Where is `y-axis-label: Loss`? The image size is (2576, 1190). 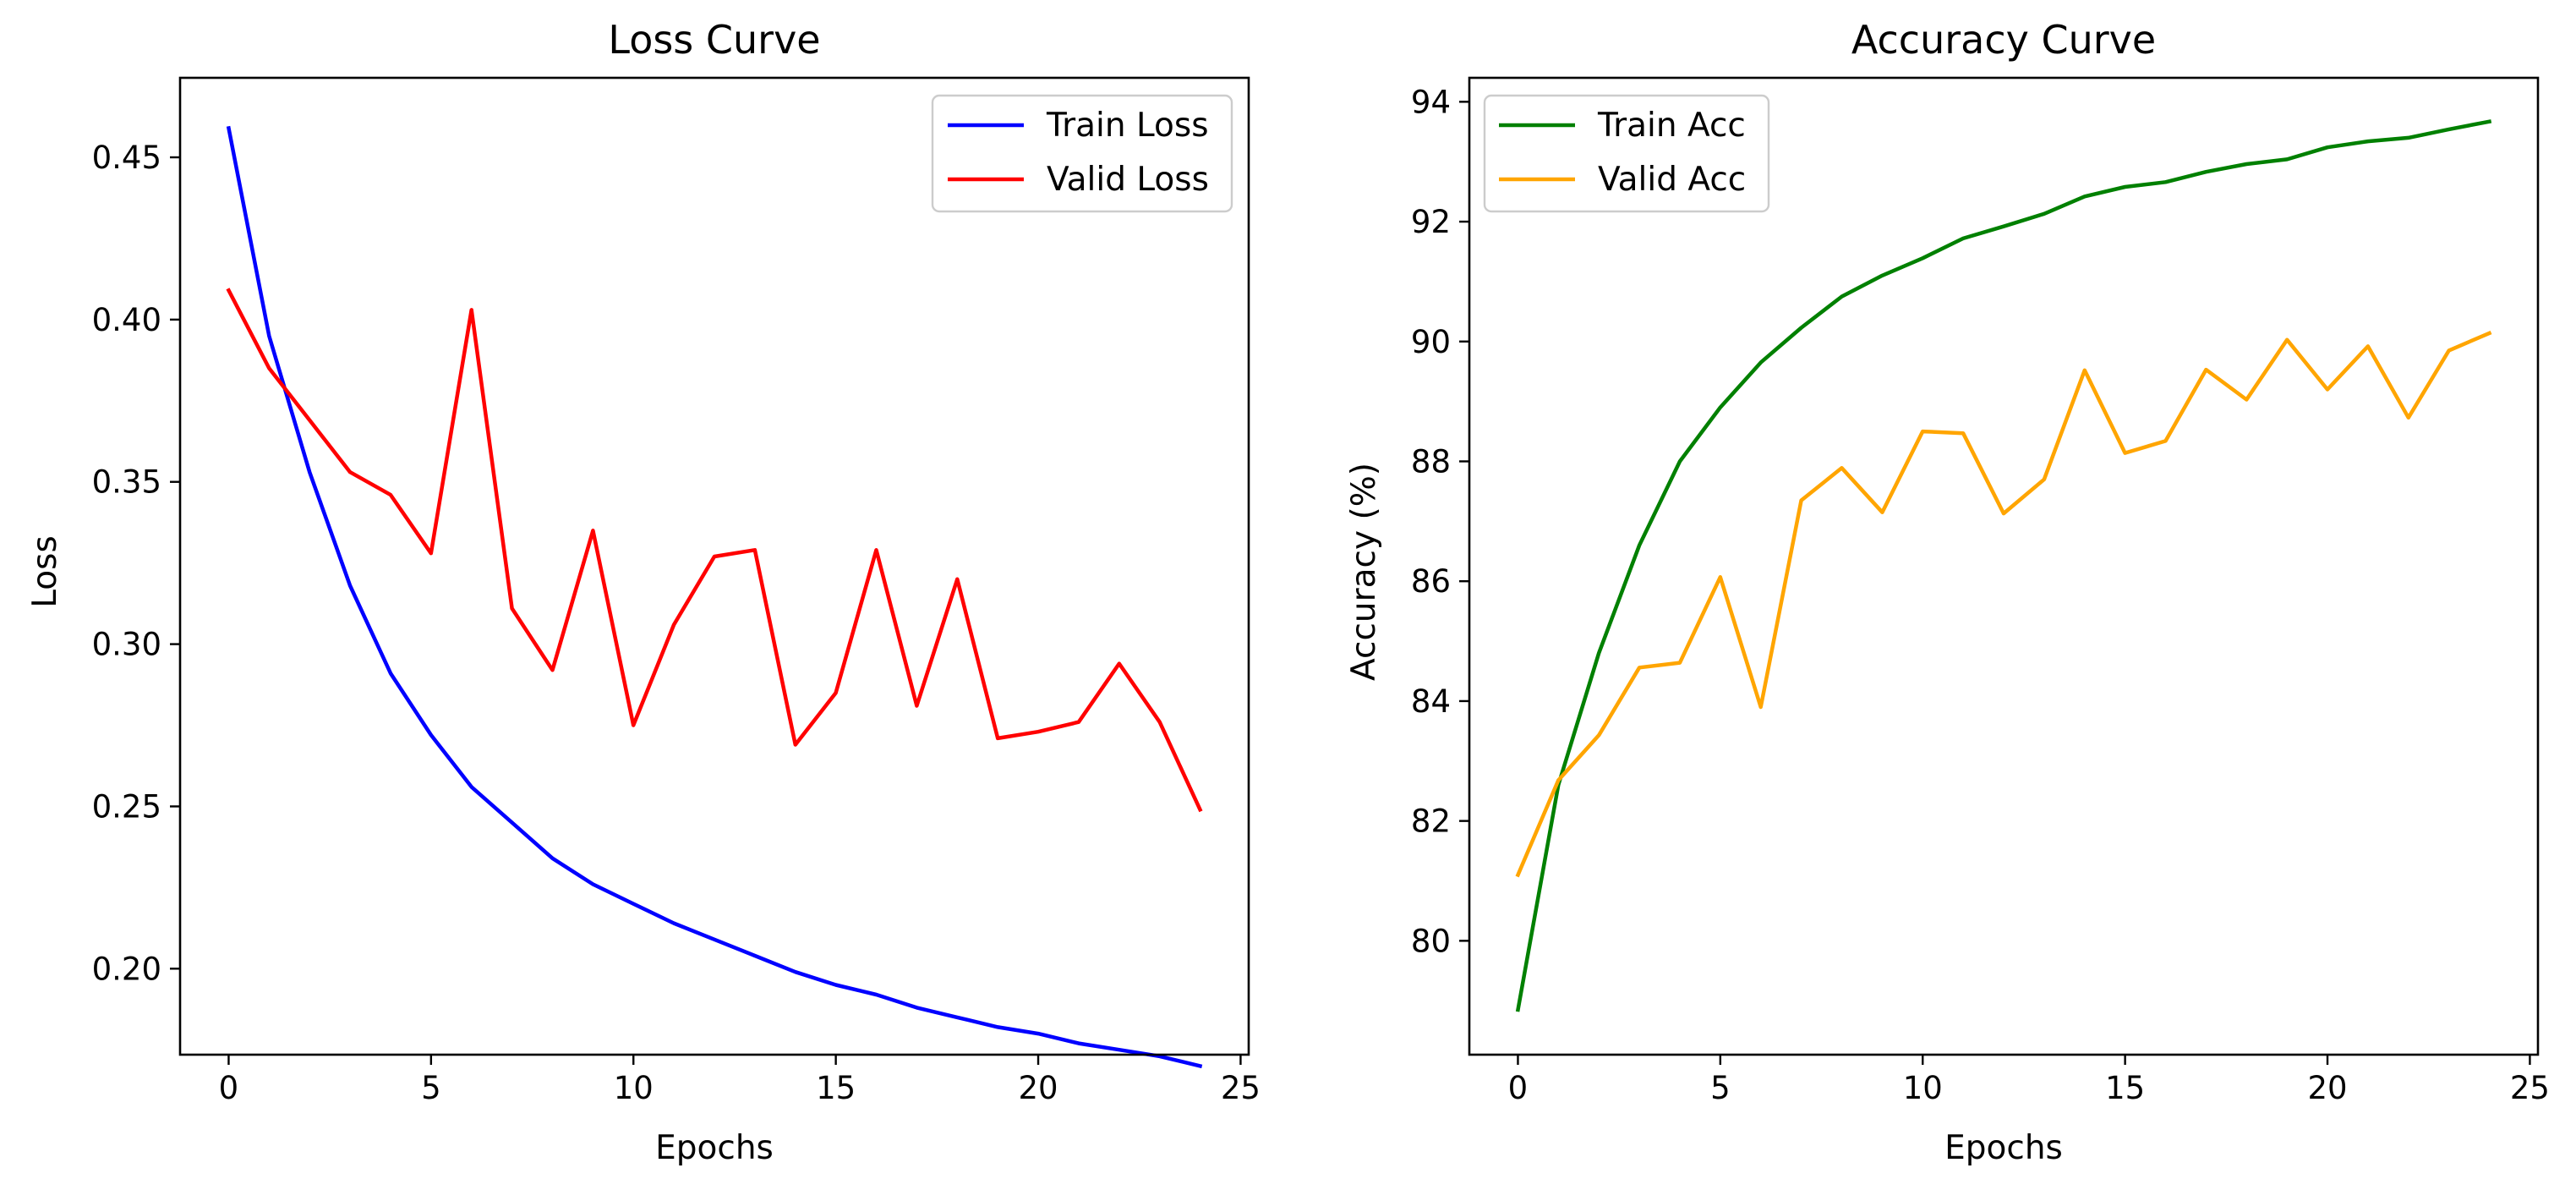
y-axis-label: Loss is located at coordinates (45, 571).